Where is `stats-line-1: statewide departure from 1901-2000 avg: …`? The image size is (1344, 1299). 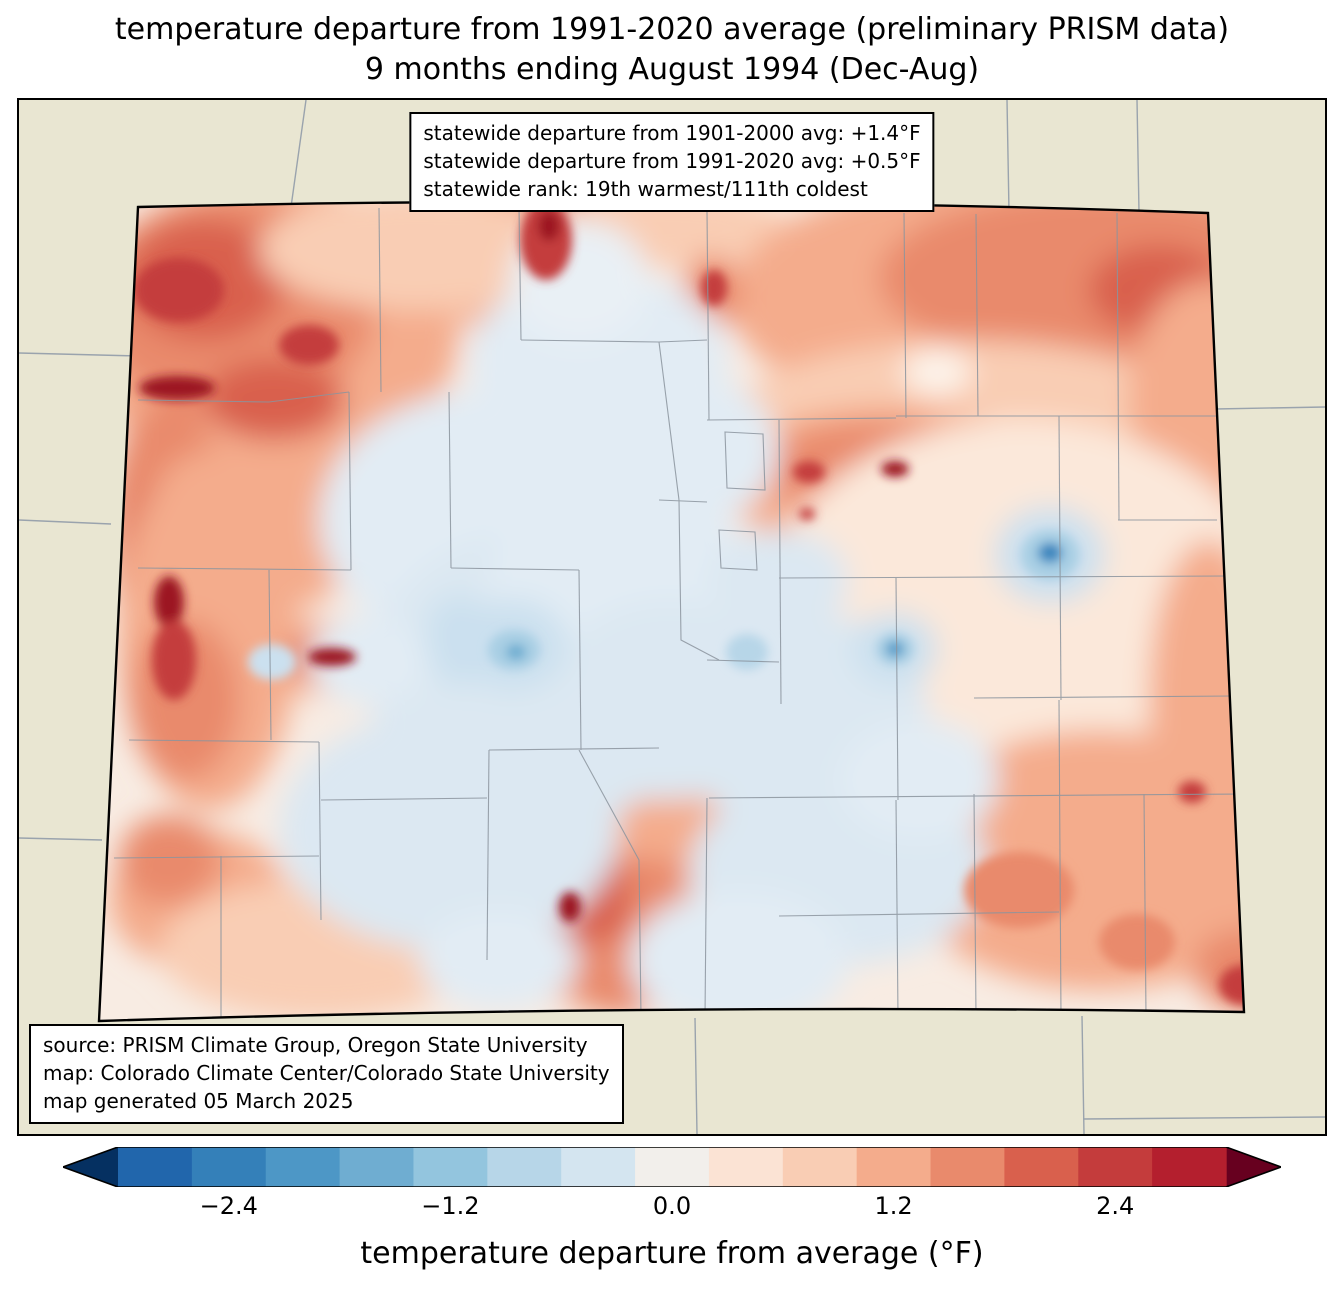
stats-line-1: statewide departure from 1901-2000 avg: … is located at coordinates (672, 133).